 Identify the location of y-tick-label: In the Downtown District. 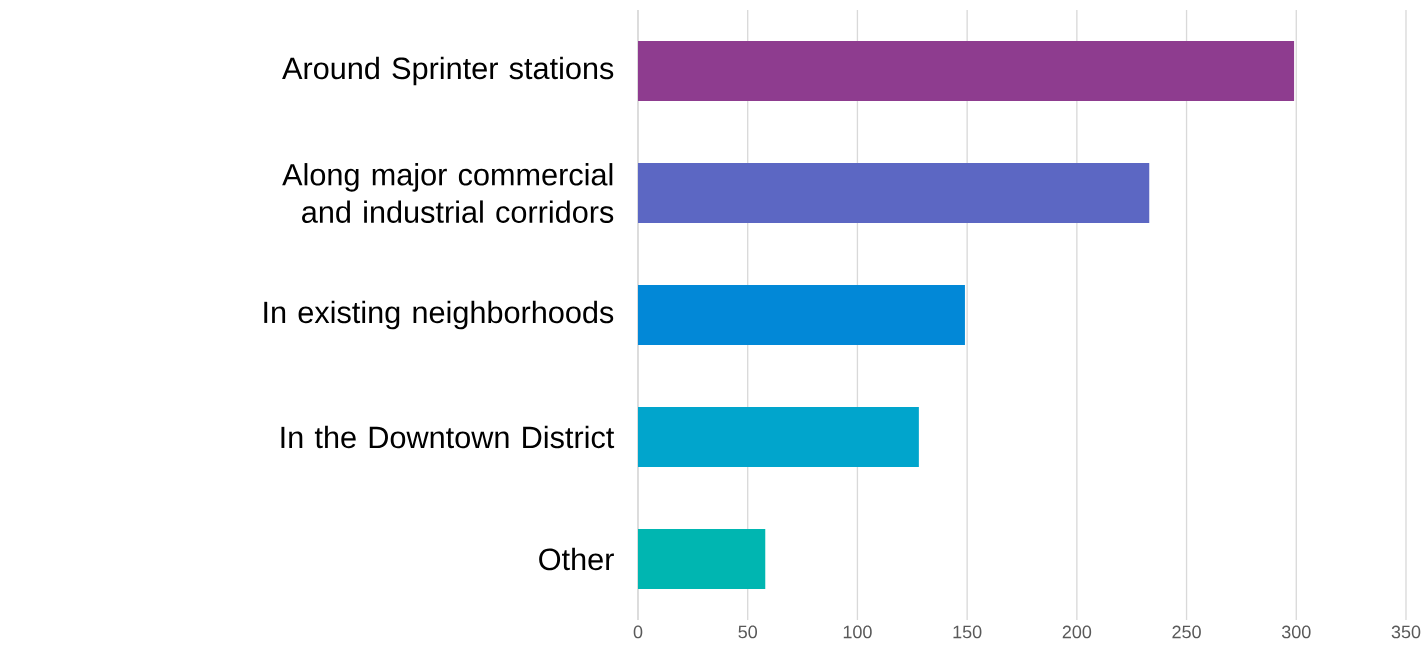
(448, 437).